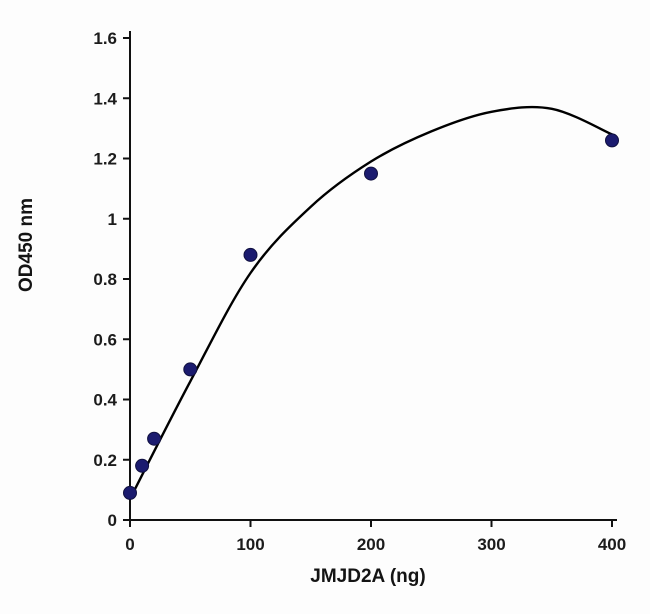 This screenshot has height=614, width=650. What do you see at coordinates (26, 245) in the screenshot?
I see `y-axis-title: OD450 nm` at bounding box center [26, 245].